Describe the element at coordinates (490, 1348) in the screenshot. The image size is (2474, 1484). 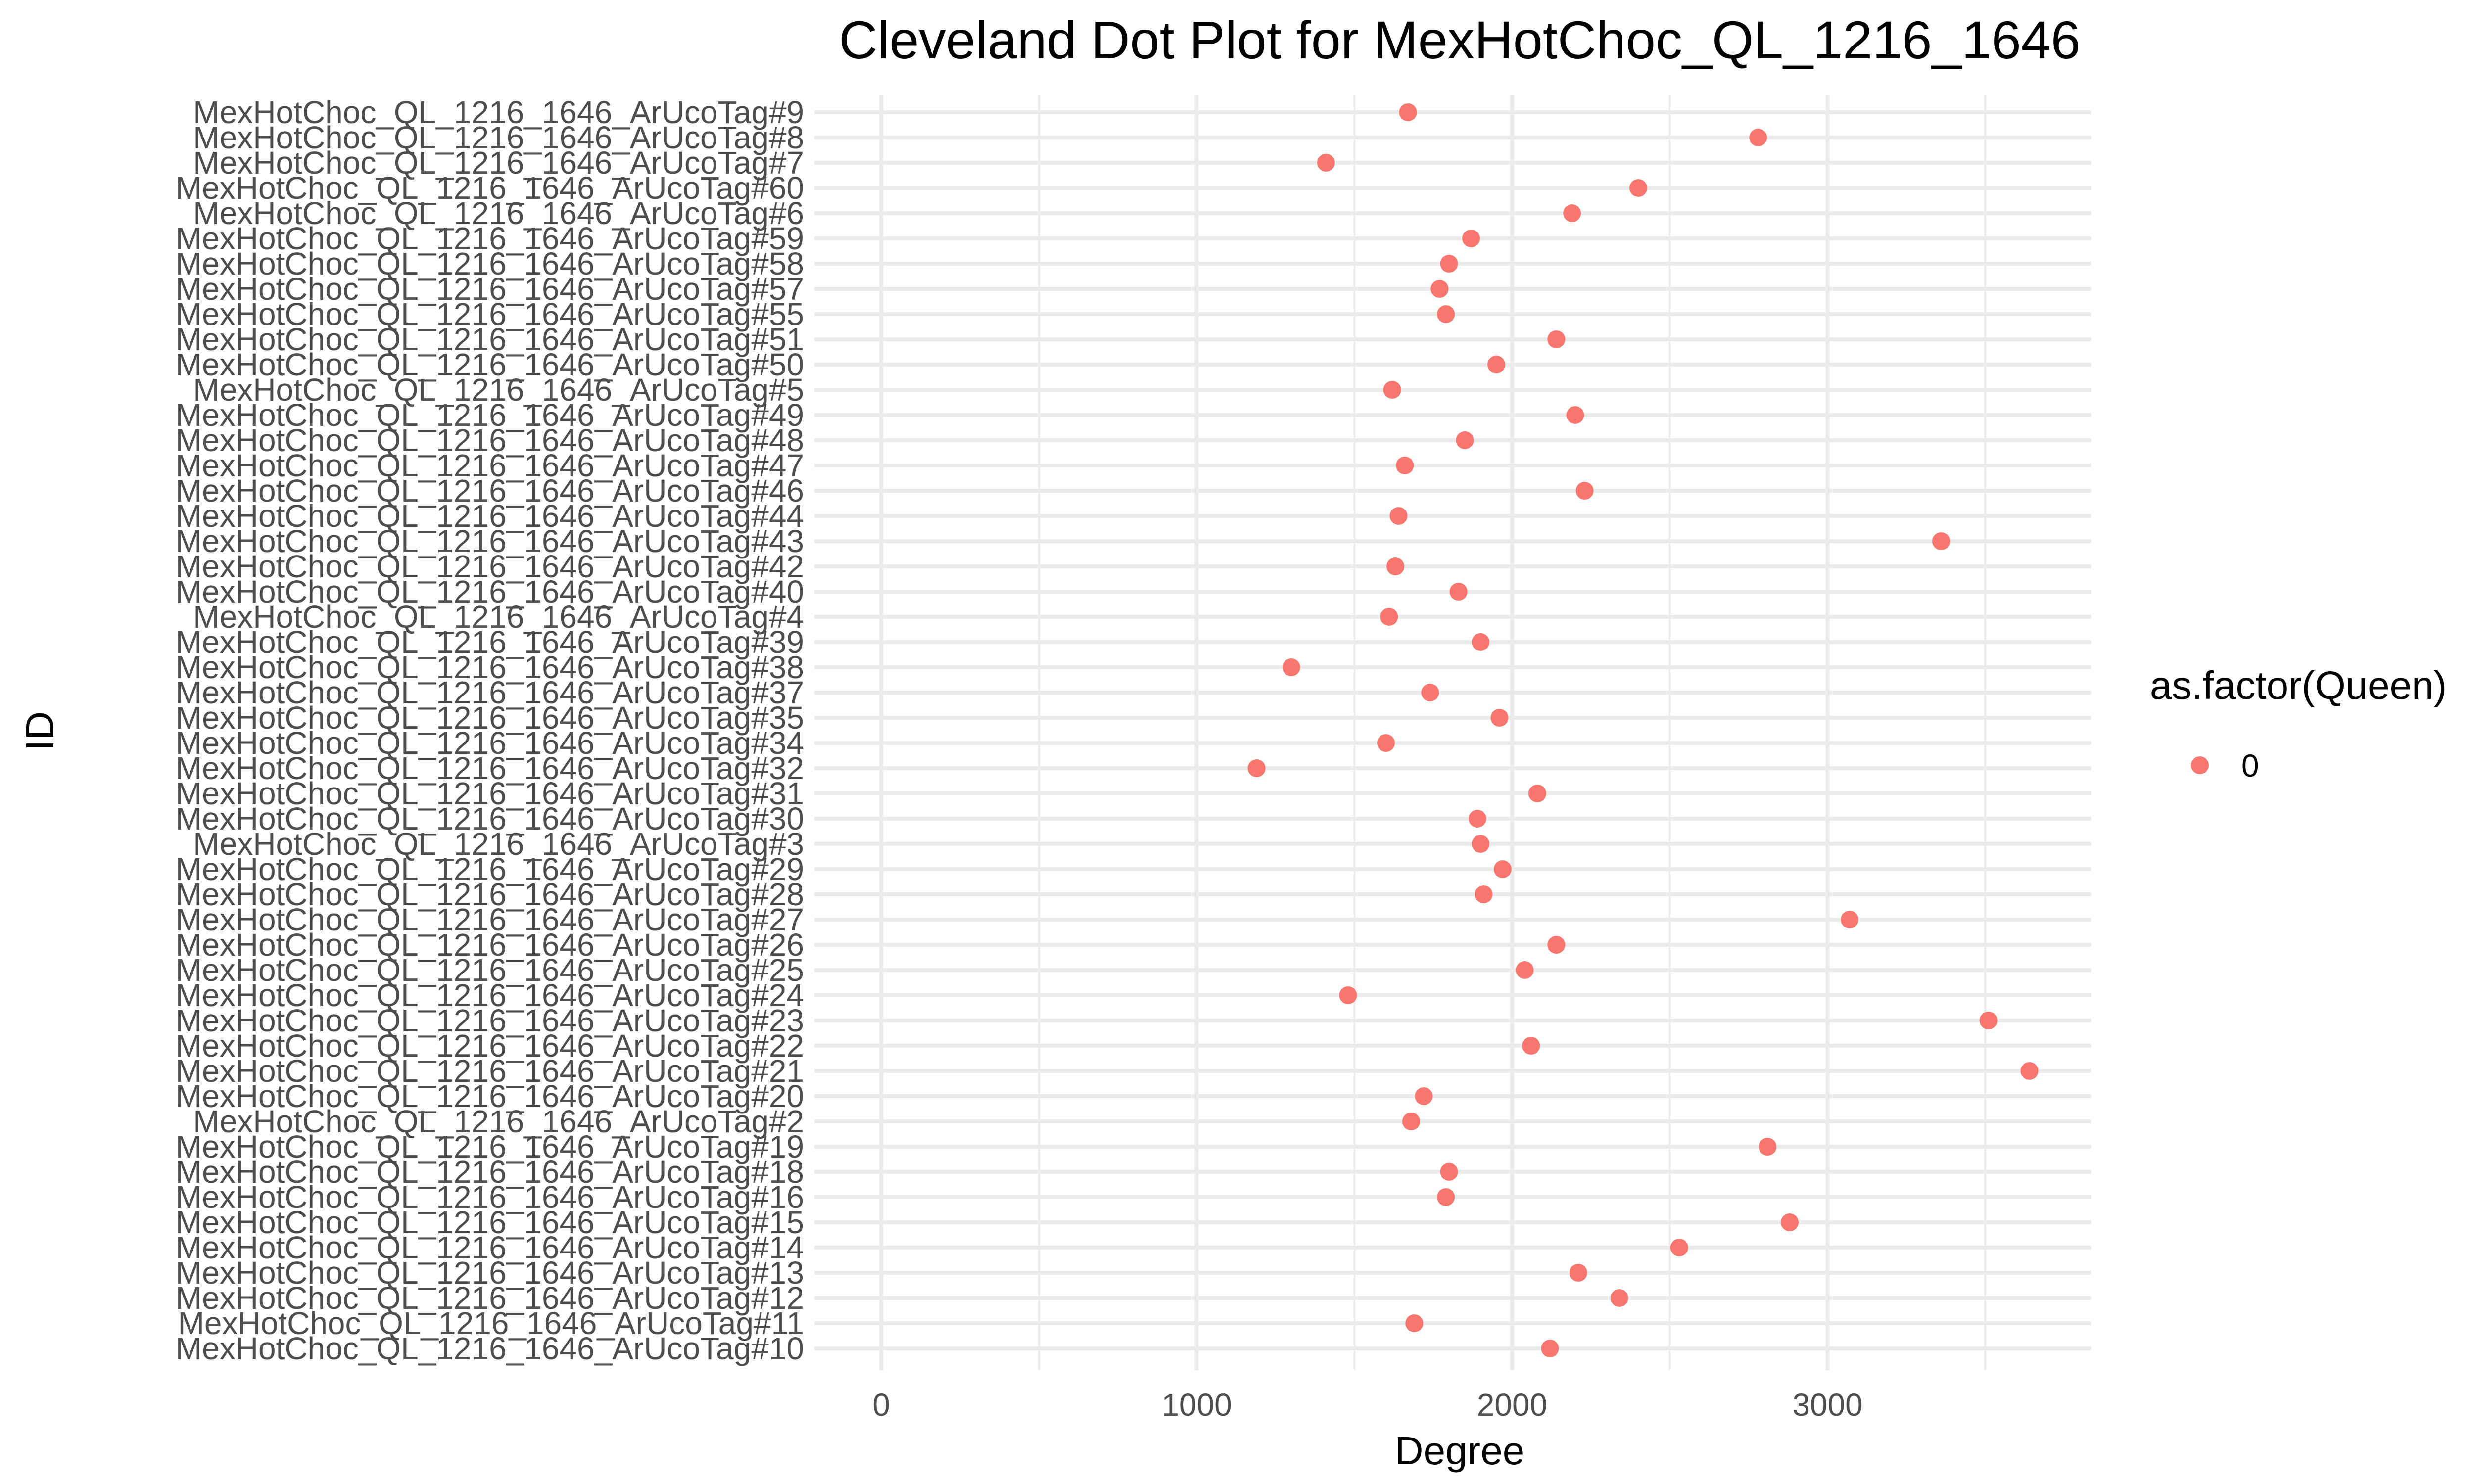
I see `y-tick-label: MexHotChoc_QL_1216_1646_ArUcoTag#10` at that location.